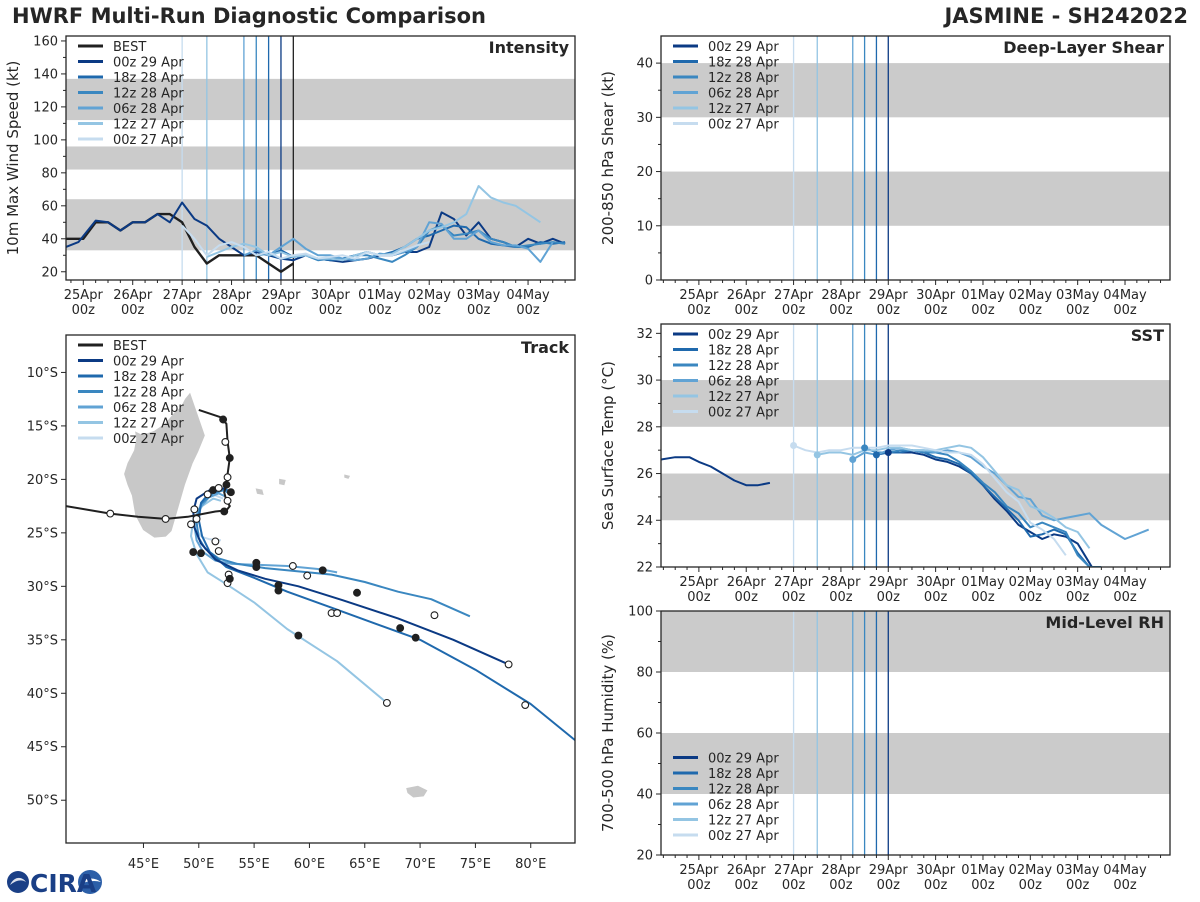 The width and height of the screenshot is (1200, 902). I want to click on ytick-label: 100, so click(640, 612).